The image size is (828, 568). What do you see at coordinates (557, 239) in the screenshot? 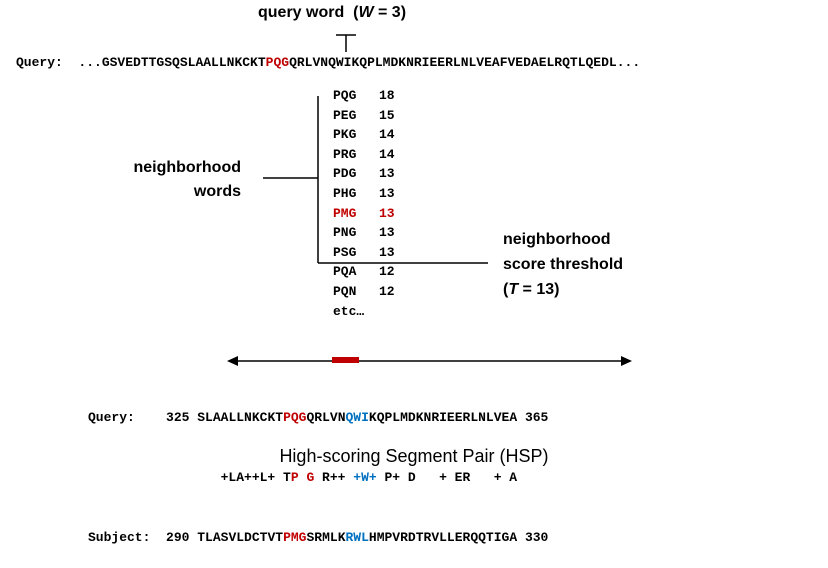
I see `threshold-label-line1: neighborhood` at bounding box center [557, 239].